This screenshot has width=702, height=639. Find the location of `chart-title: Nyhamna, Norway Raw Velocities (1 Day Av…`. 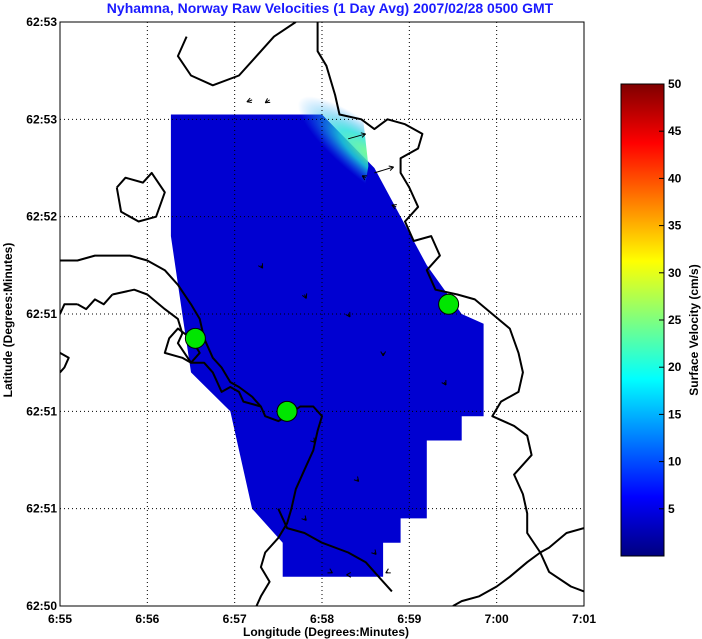

chart-title: Nyhamna, Norway Raw Velocities (1 Day Av… is located at coordinates (330, 8).